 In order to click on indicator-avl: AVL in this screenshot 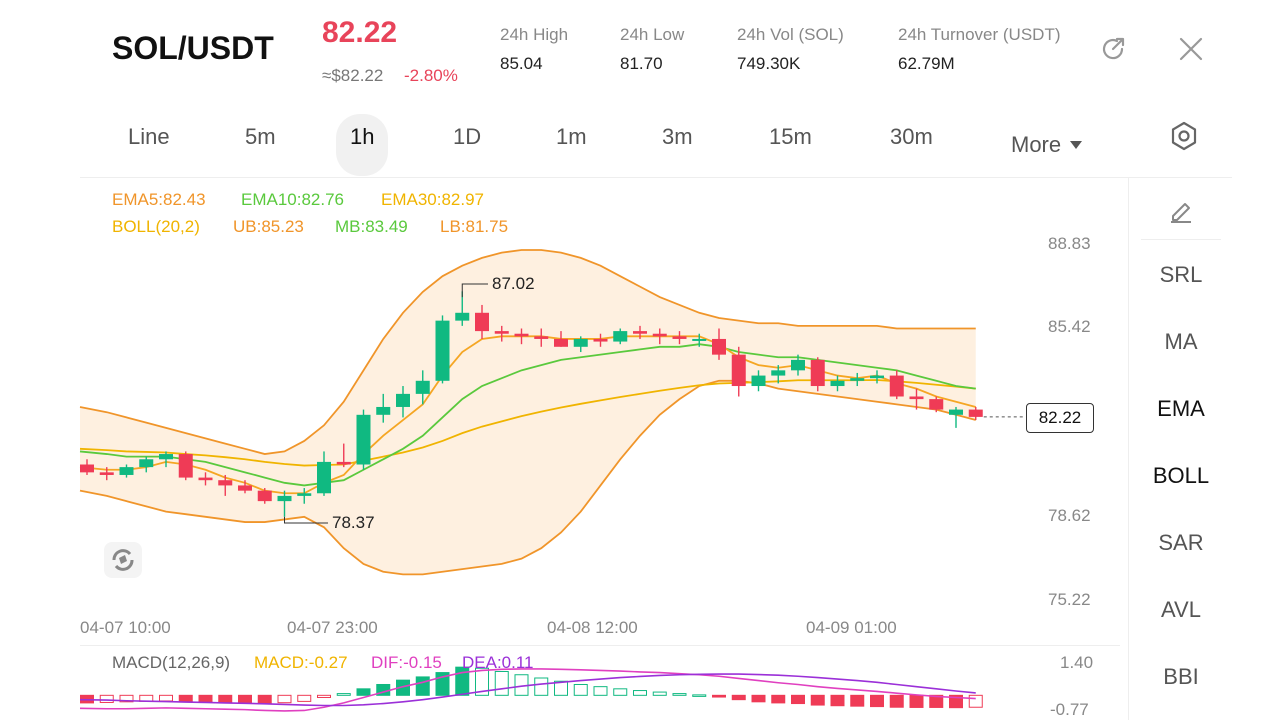, I will do `click(1181, 609)`.